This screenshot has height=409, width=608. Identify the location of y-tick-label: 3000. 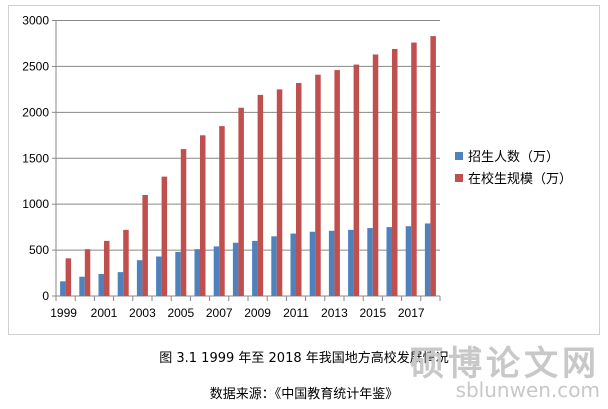
(35, 21).